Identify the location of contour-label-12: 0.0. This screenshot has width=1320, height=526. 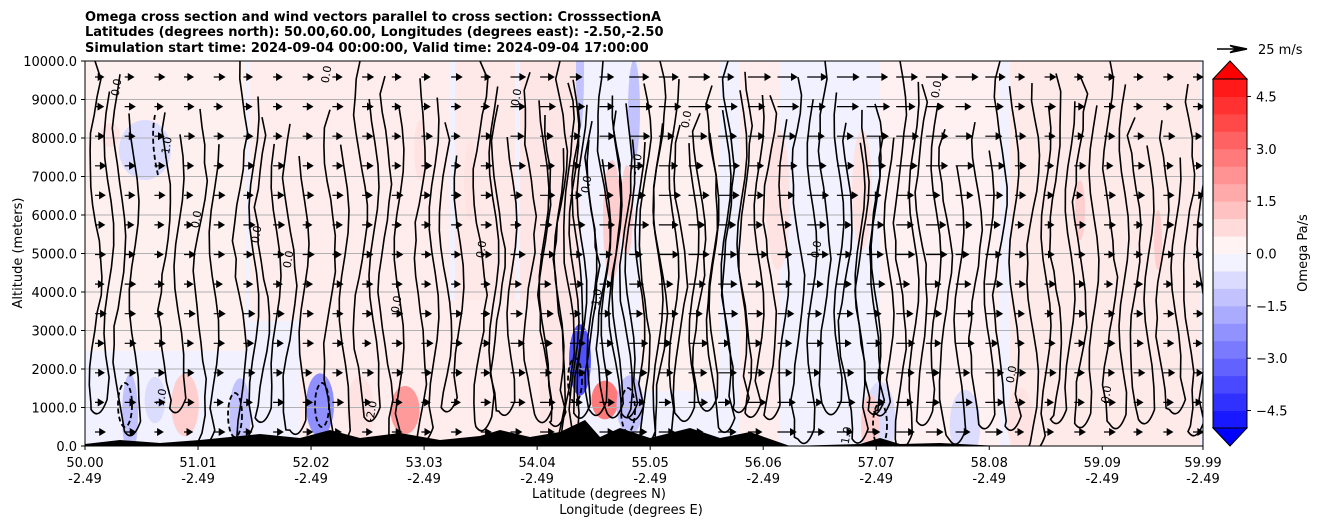
(1012, 374).